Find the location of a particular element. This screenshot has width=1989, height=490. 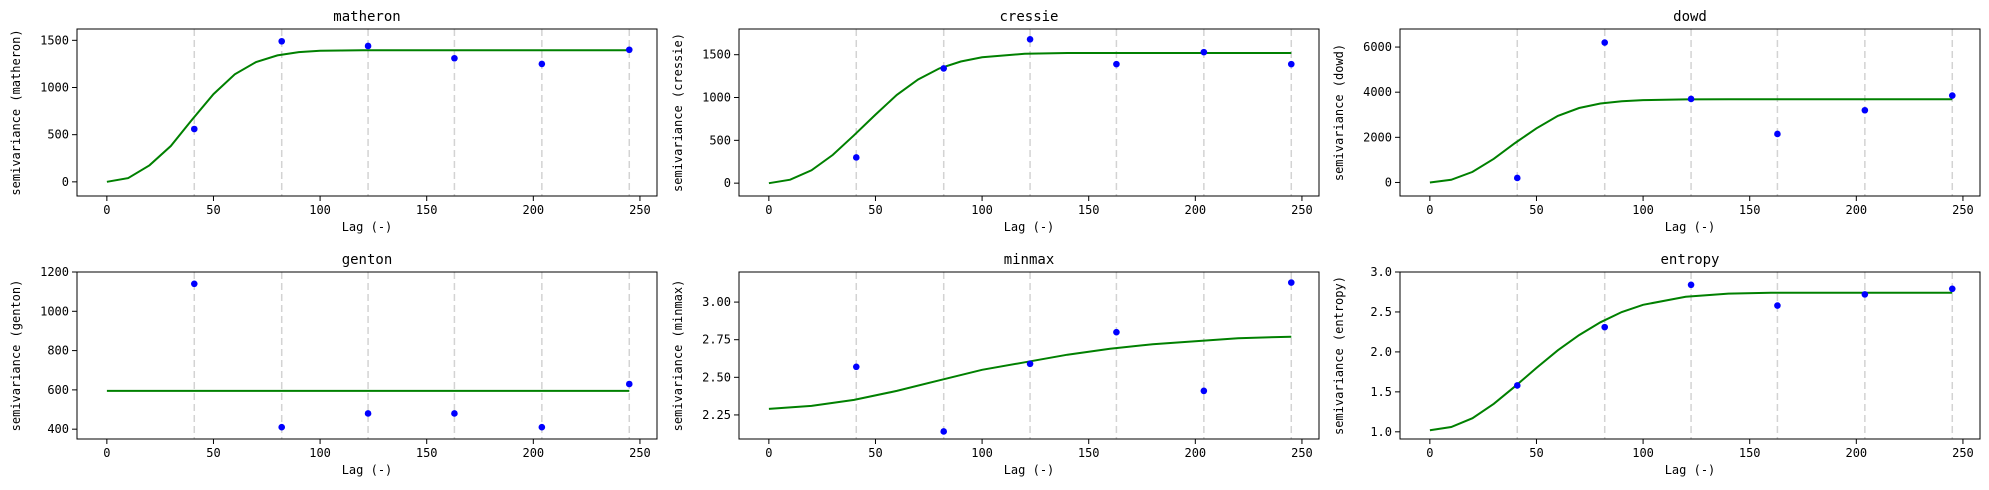

y-tick-label: 400 is located at coordinates (58, 429).